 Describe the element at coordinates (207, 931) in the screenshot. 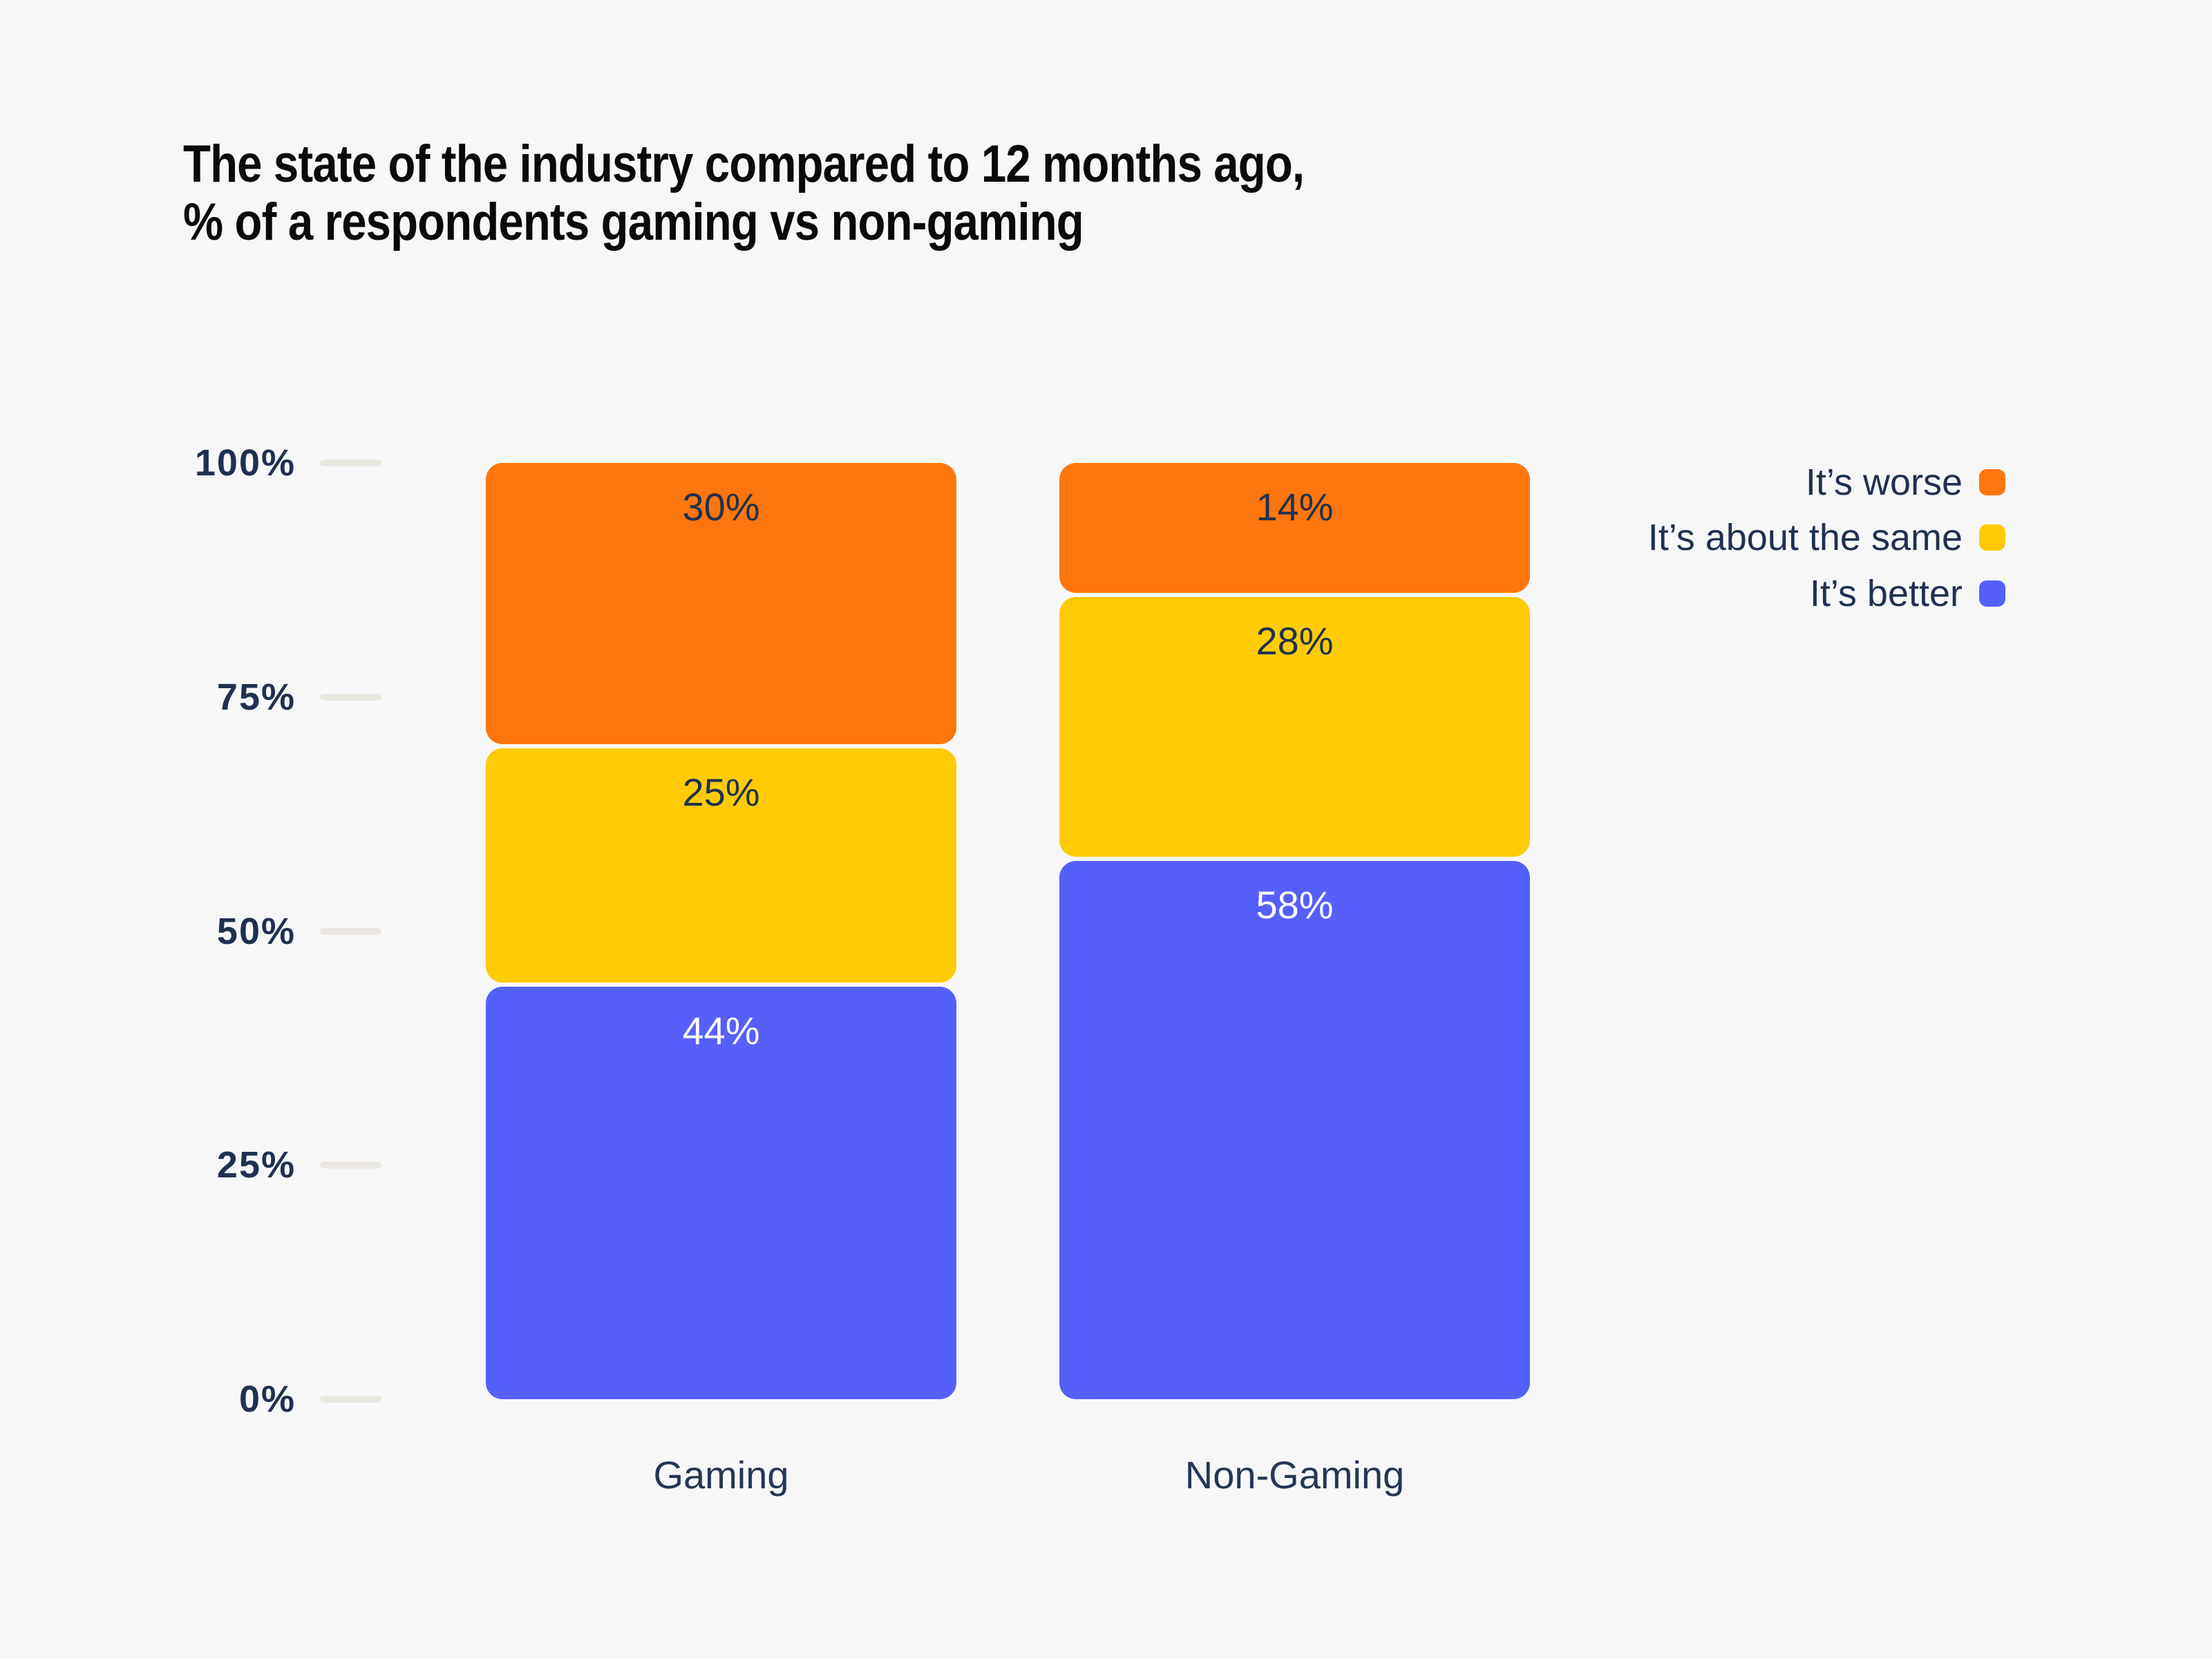

I see `y-axis-row-50: 50%` at that location.